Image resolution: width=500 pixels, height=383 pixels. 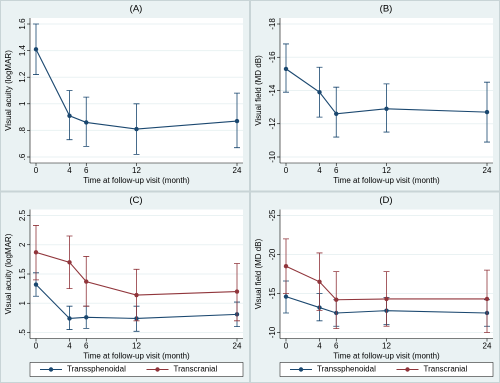 What do you see at coordinates (136, 9) in the screenshot?
I see `panel-title: (A)` at bounding box center [136, 9].